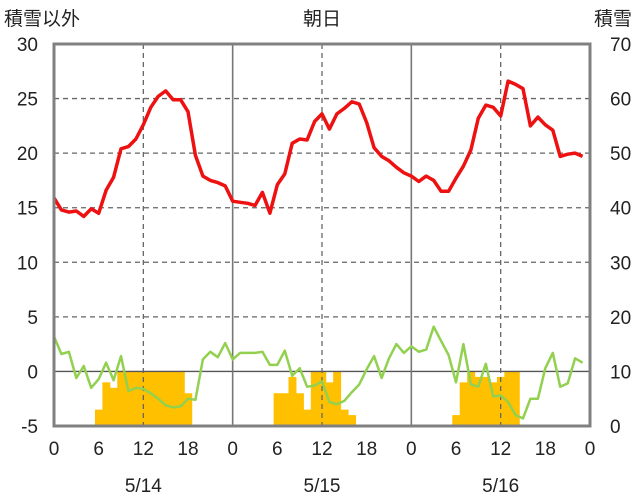  What do you see at coordinates (613, 19) in the screenshot?
I see `right-axis-title: 積雪` at bounding box center [613, 19].